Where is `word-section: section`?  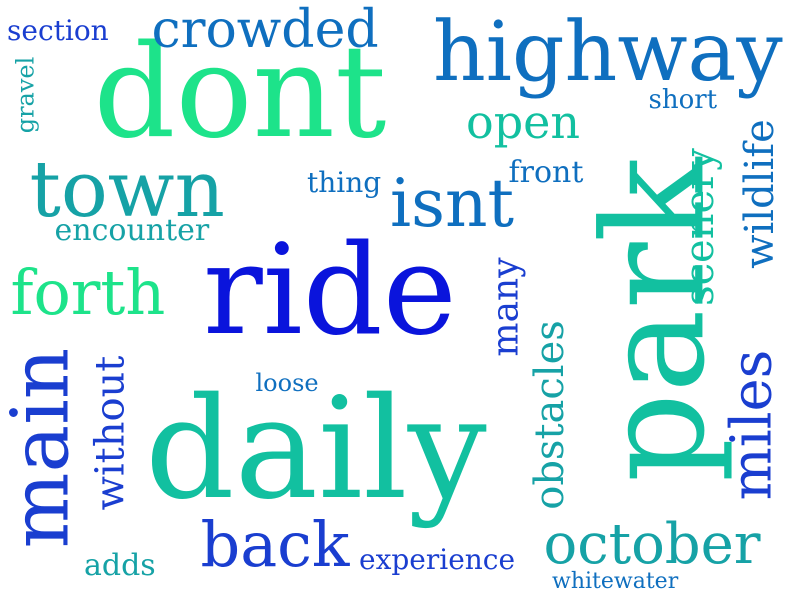 word-section: section is located at coordinates (58, 30).